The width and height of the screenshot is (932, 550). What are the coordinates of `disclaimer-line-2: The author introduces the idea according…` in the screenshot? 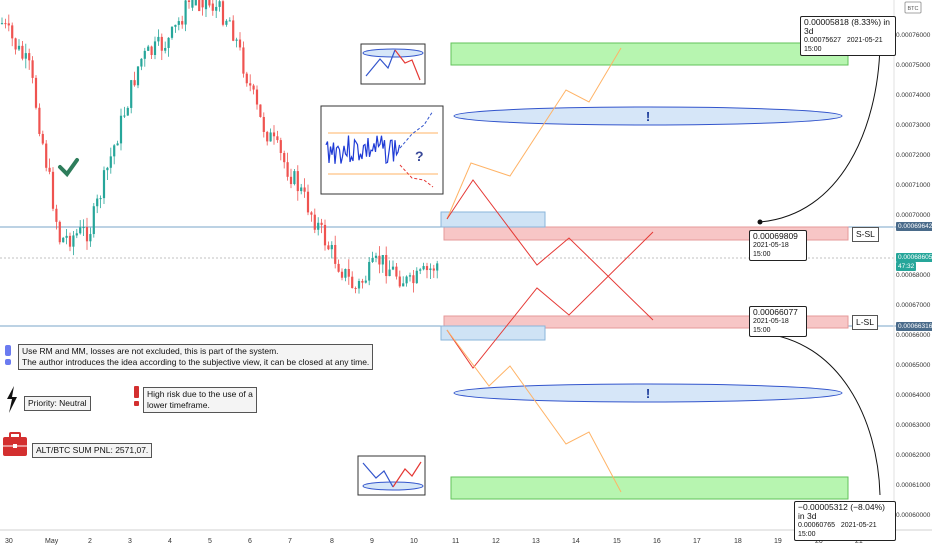 It's located at (196, 362).